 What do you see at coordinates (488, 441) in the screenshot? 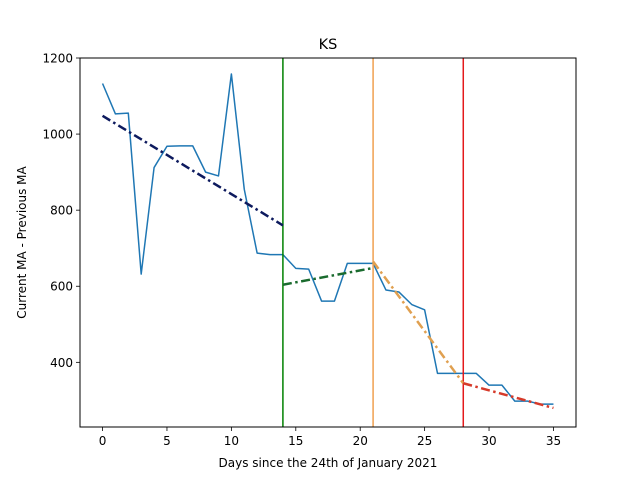
I see `x-tick-label-30: 30` at bounding box center [488, 441].